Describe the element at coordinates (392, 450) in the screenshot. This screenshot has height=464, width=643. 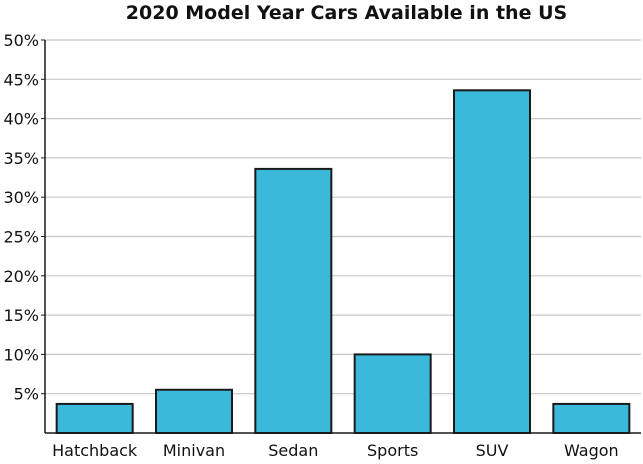
I see `x-tick-label: Sports` at that location.